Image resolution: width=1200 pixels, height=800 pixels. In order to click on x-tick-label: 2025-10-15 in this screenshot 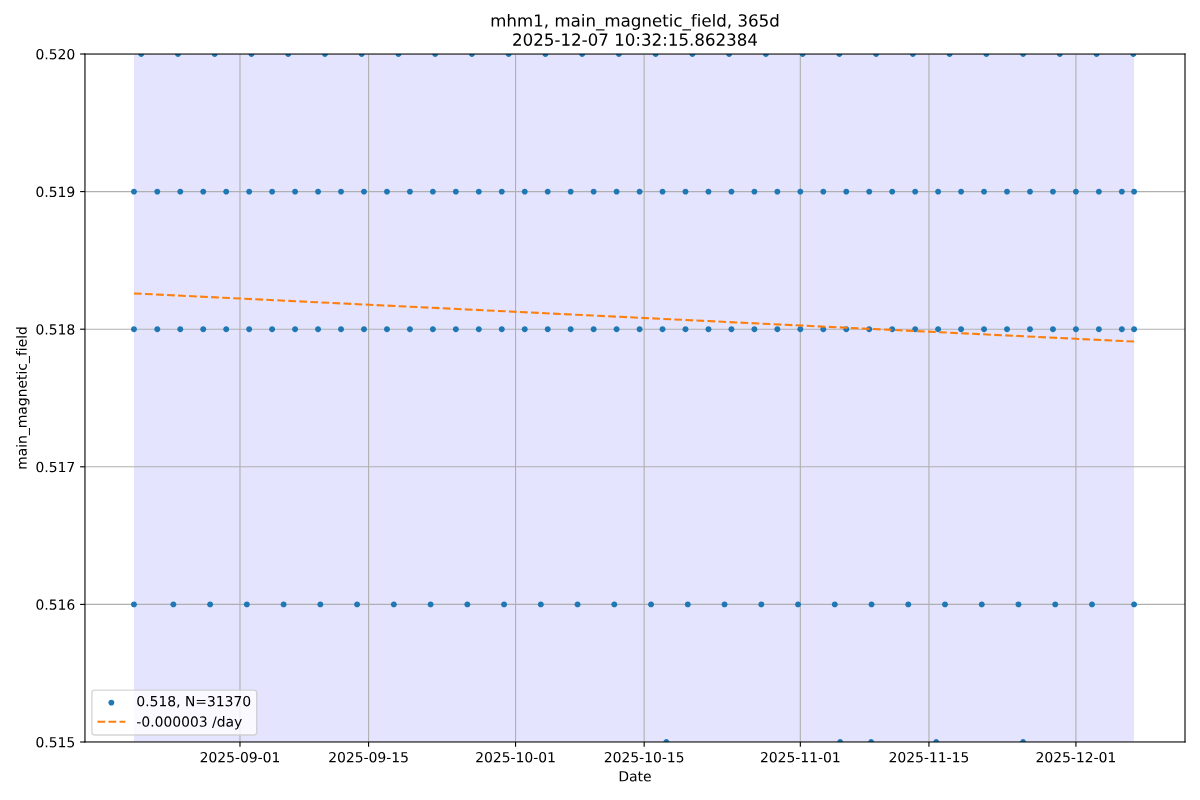, I will do `click(644, 757)`.